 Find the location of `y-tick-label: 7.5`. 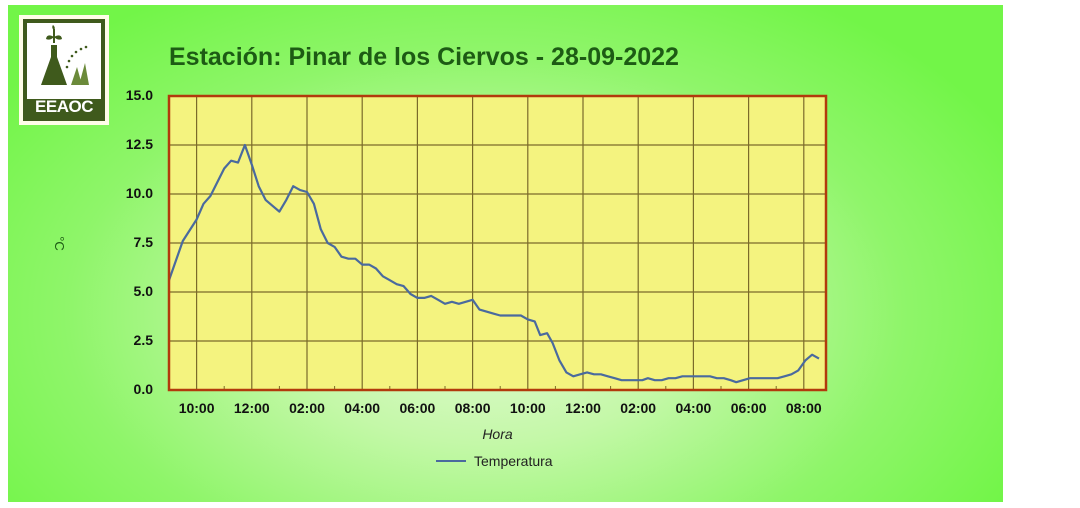

y-tick-label: 7.5 is located at coordinates (143, 242).